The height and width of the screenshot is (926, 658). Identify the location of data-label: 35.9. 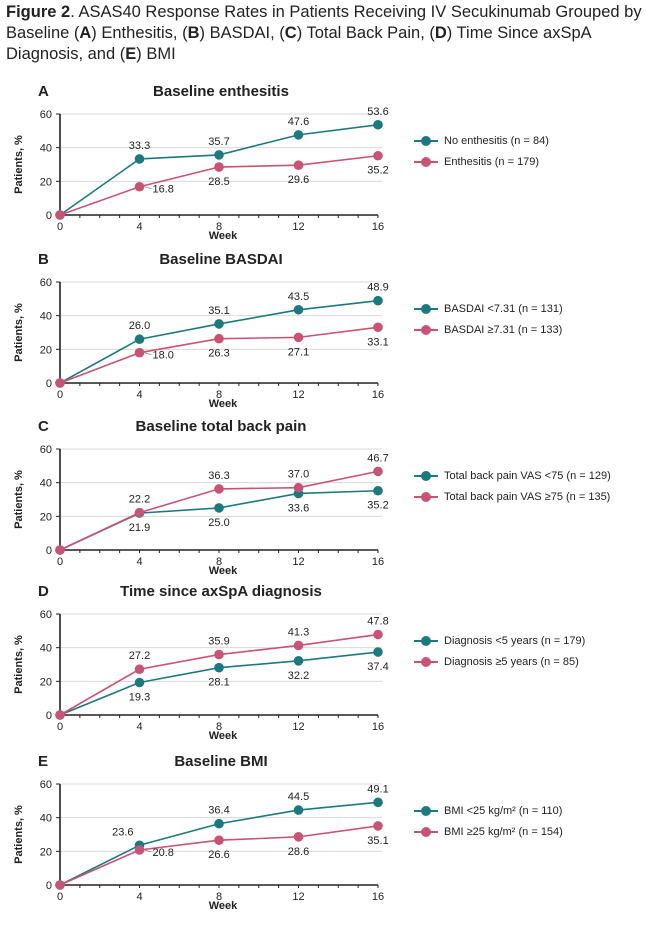
(218, 642).